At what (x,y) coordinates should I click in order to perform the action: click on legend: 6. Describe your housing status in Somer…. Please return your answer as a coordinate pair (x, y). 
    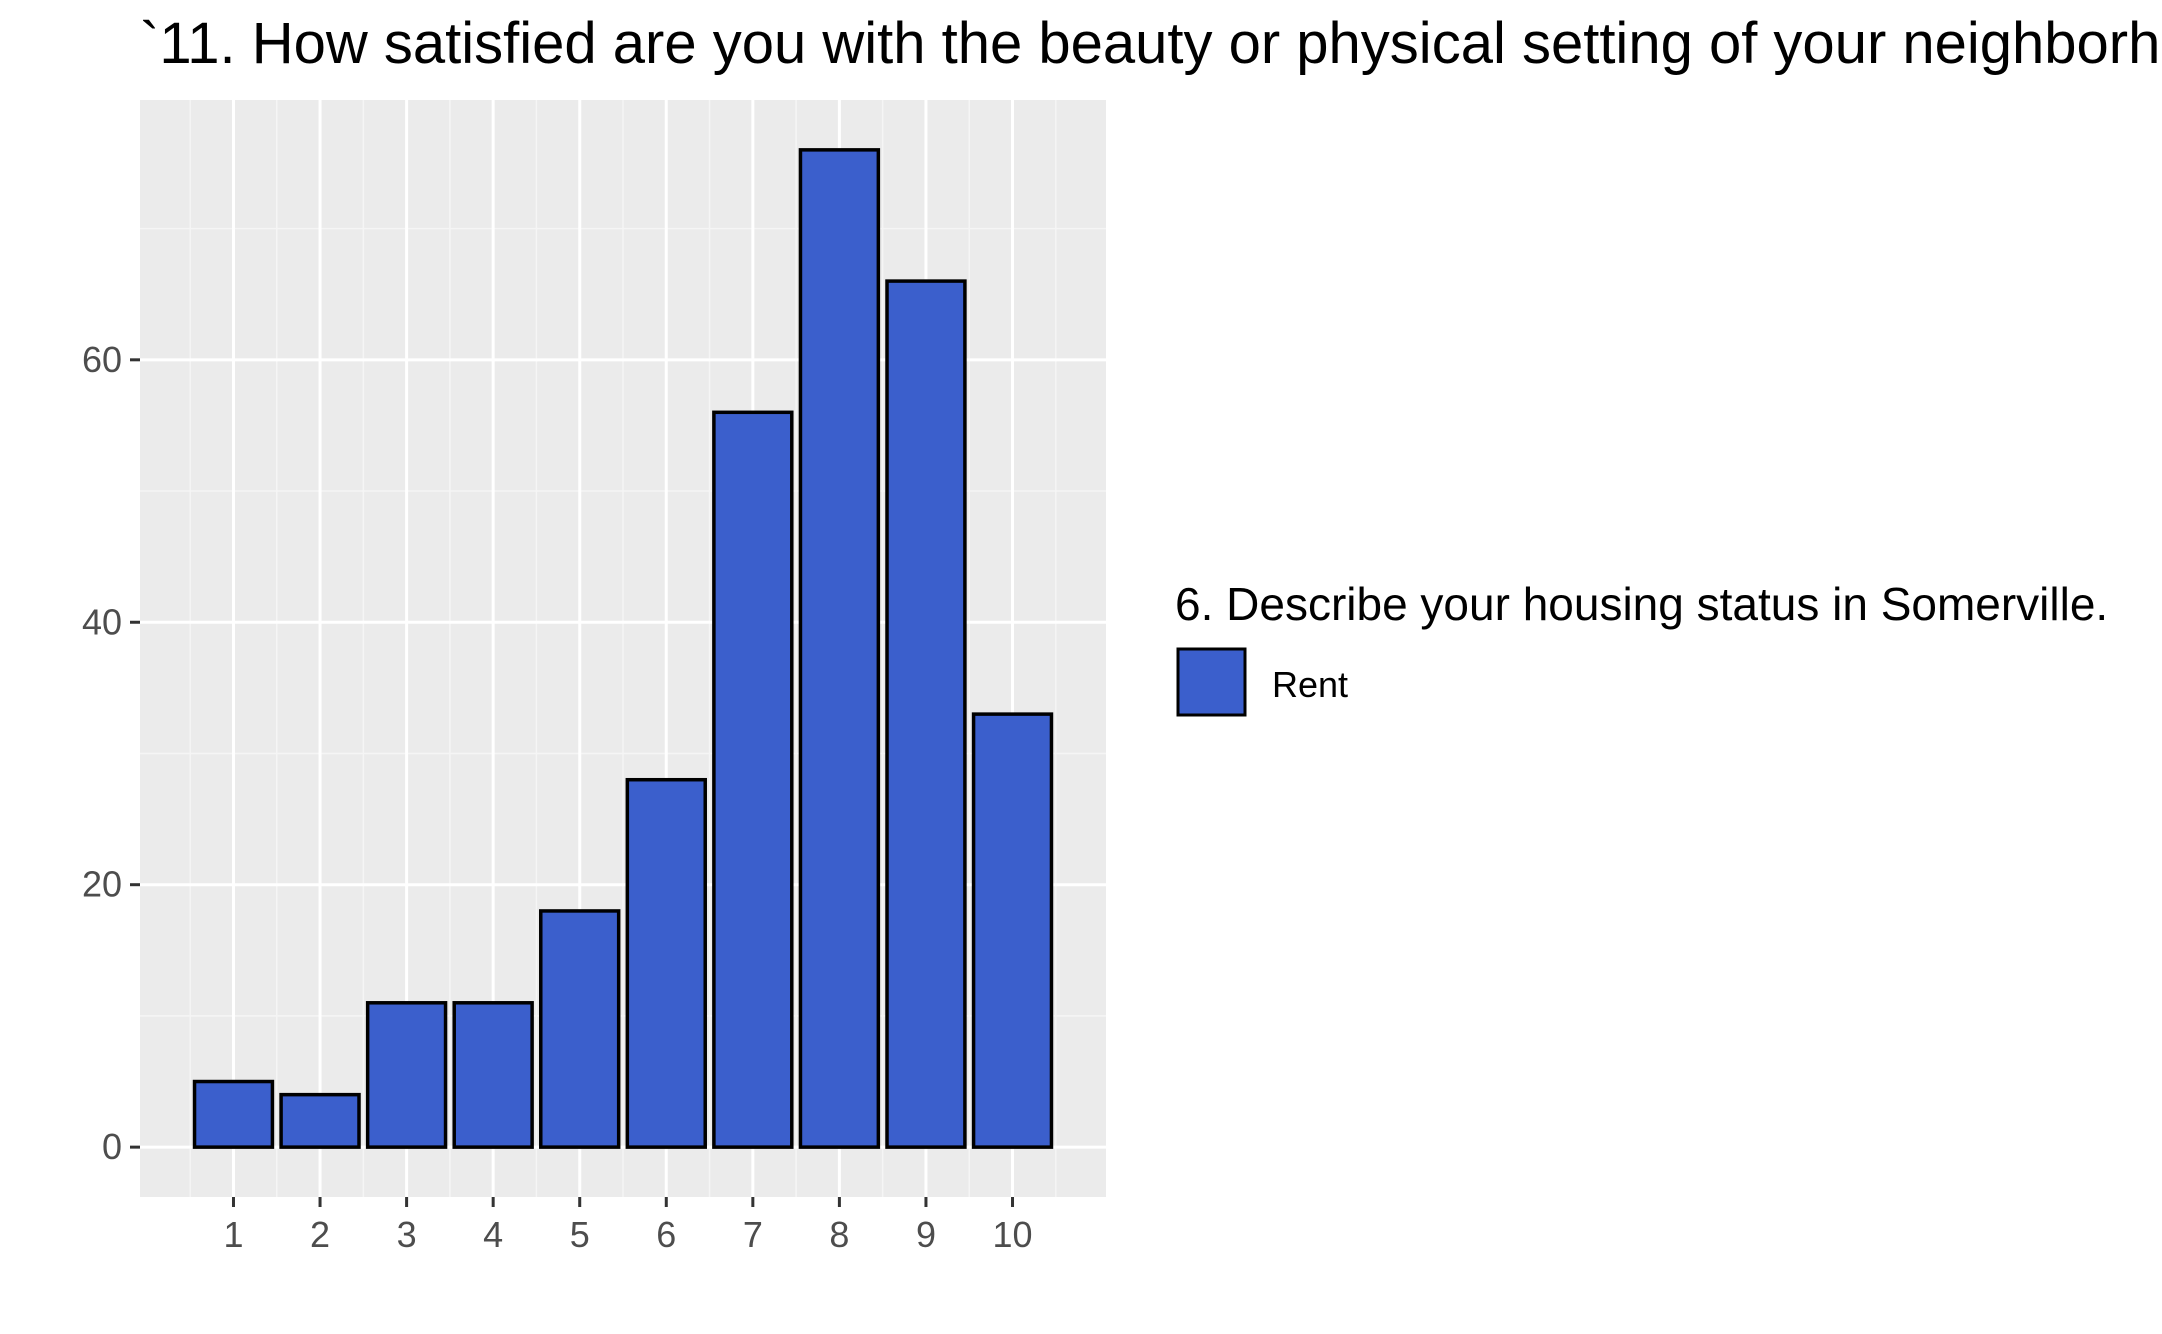
    Looking at the image, I should click on (1641, 647).